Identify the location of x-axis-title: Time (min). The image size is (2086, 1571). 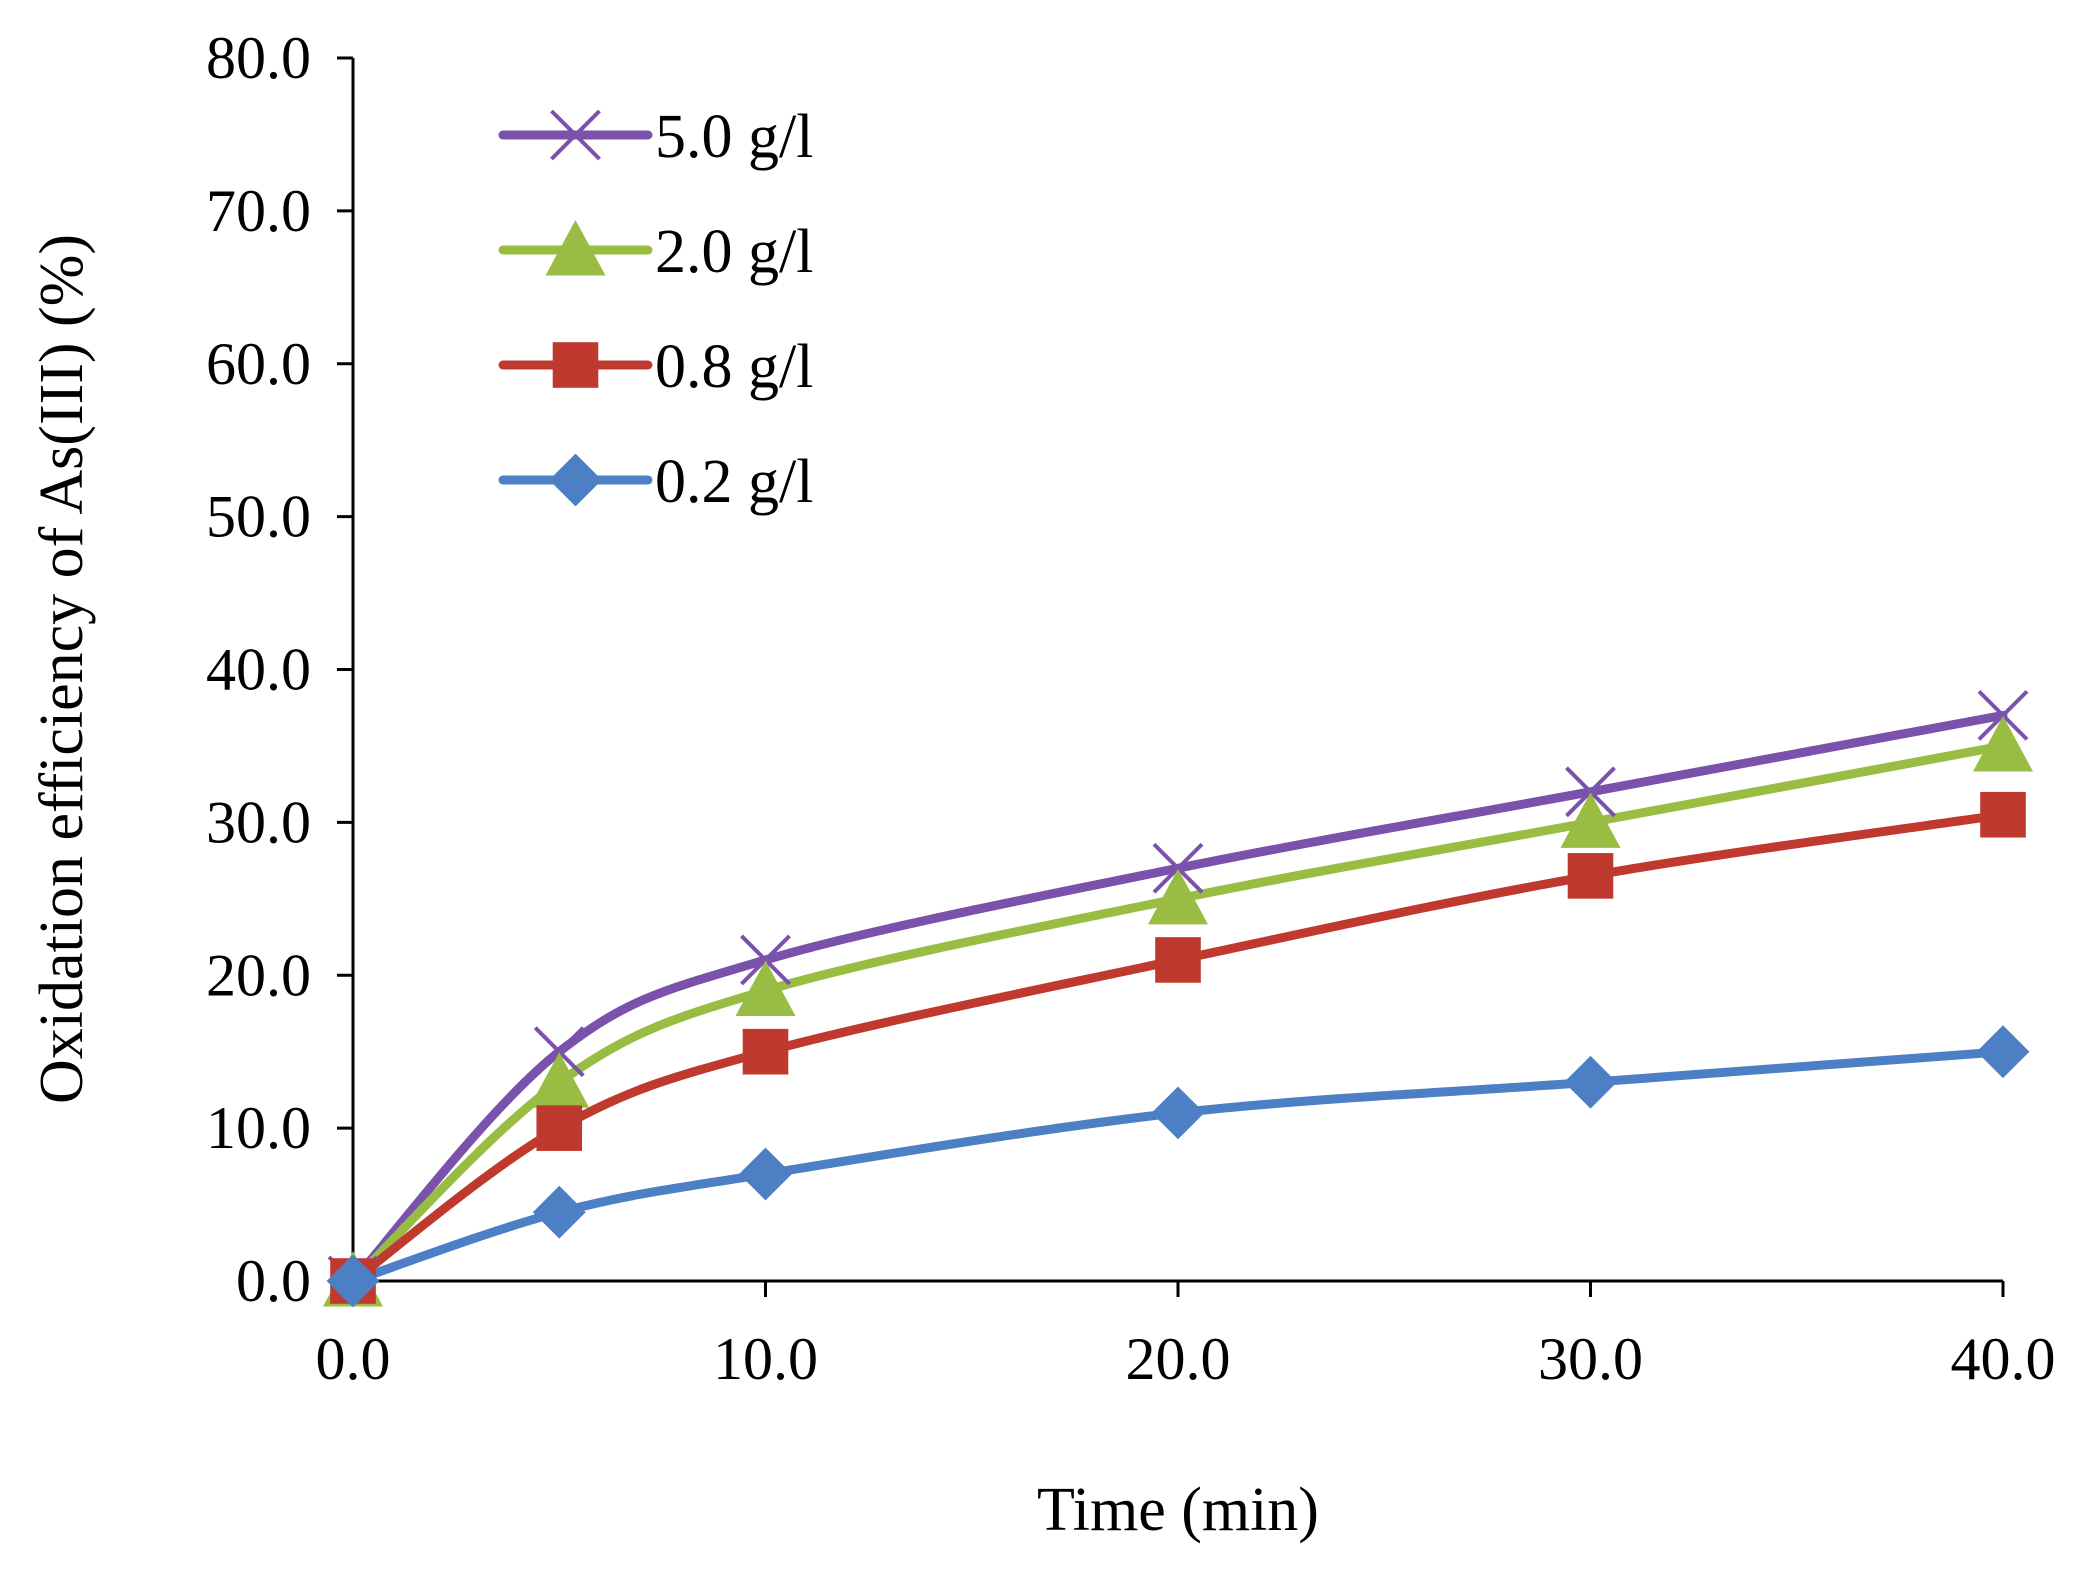
(1178, 1510).